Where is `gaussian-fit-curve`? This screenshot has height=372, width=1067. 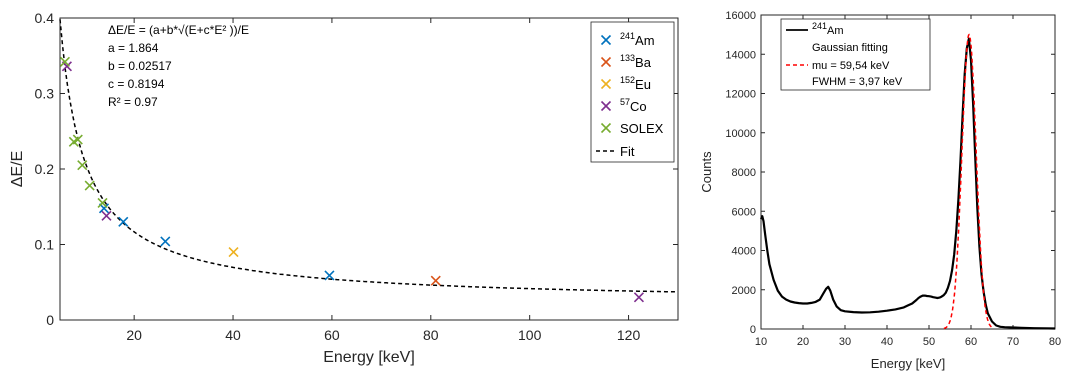
gaussian-fit-curve is located at coordinates (969, 181).